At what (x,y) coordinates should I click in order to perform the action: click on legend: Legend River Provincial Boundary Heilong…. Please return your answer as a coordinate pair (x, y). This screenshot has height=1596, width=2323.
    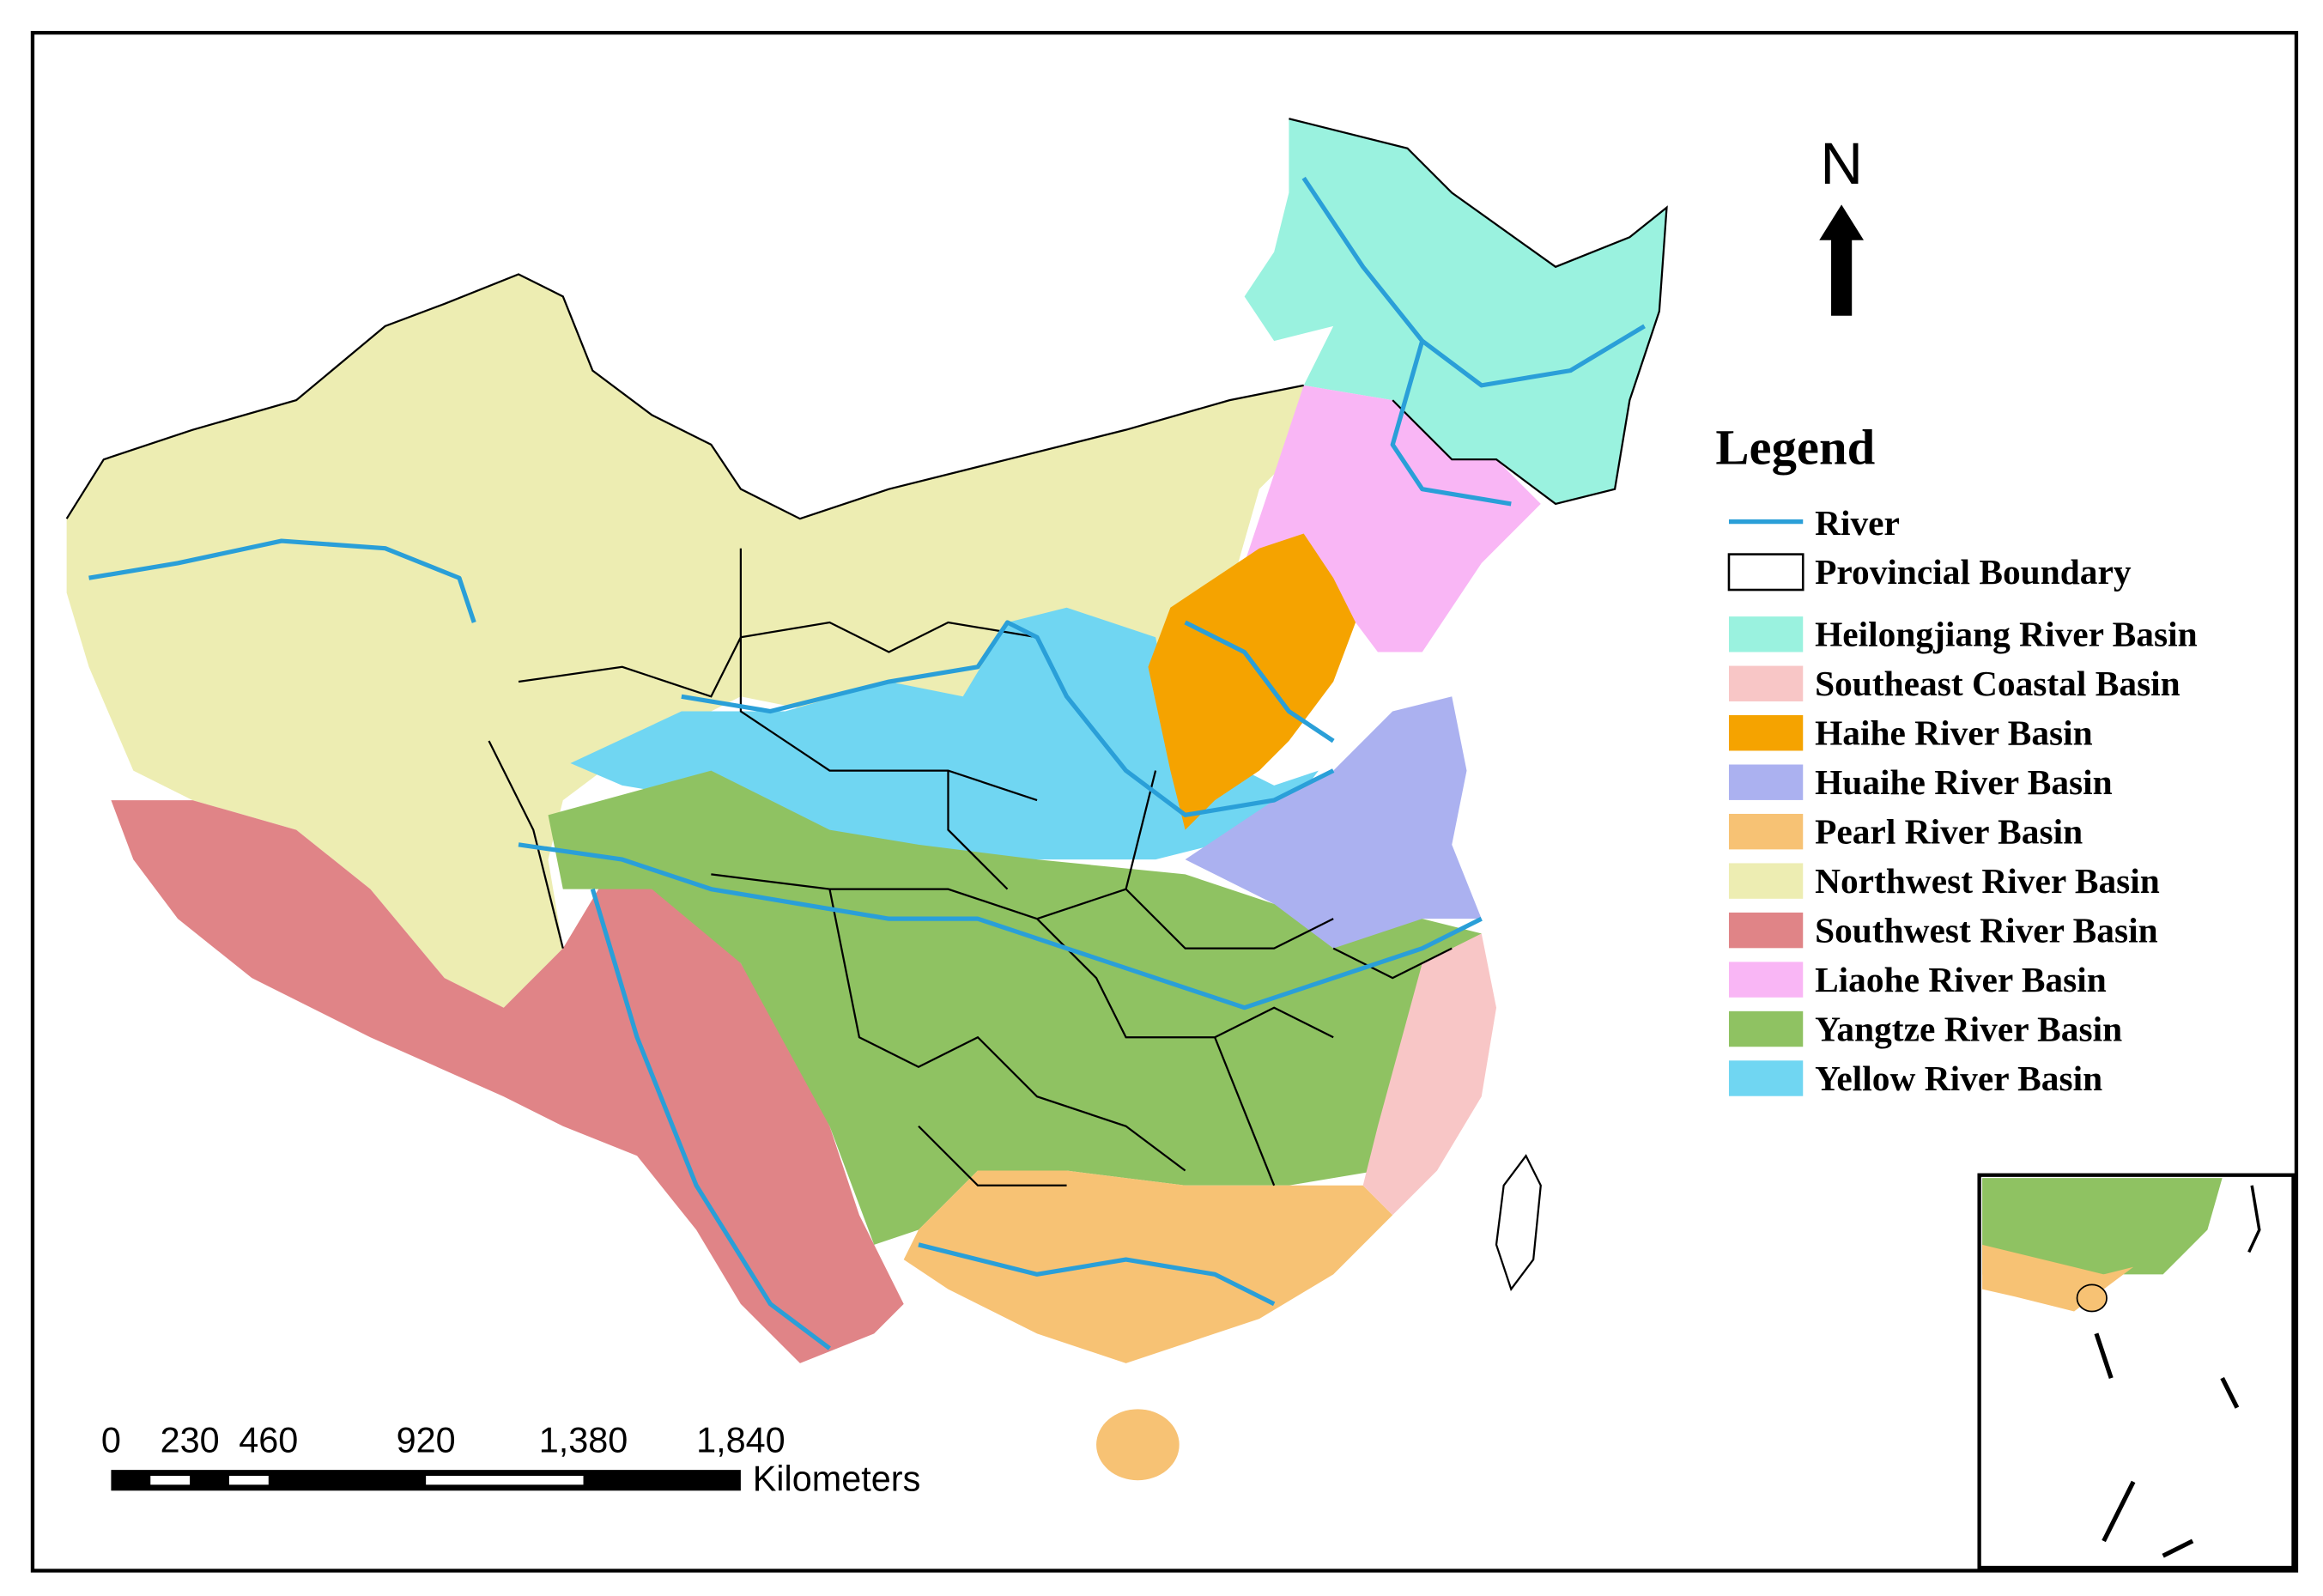
    Looking at the image, I should click on (1956, 758).